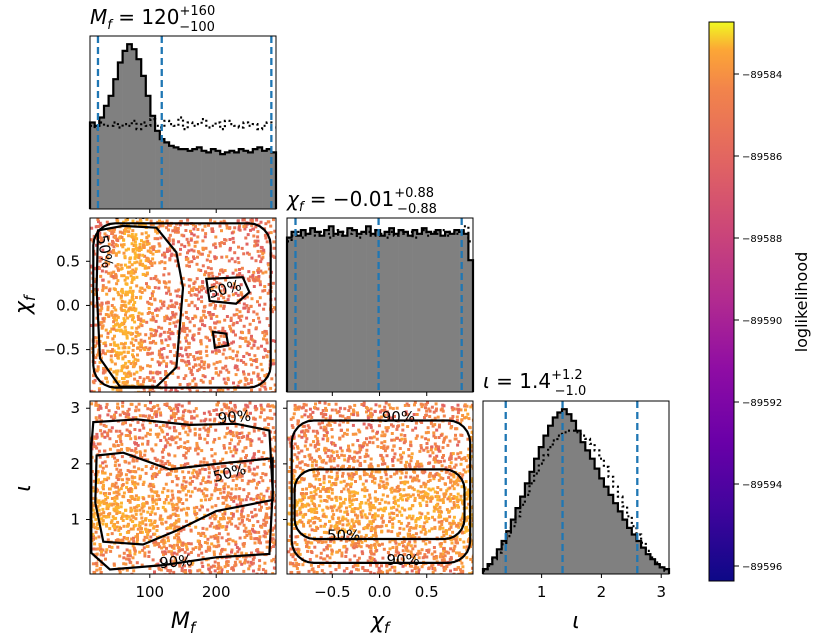  Describe the element at coordinates (762, 239) in the screenshot. I see `colorbar-tick-label: −89588` at that location.